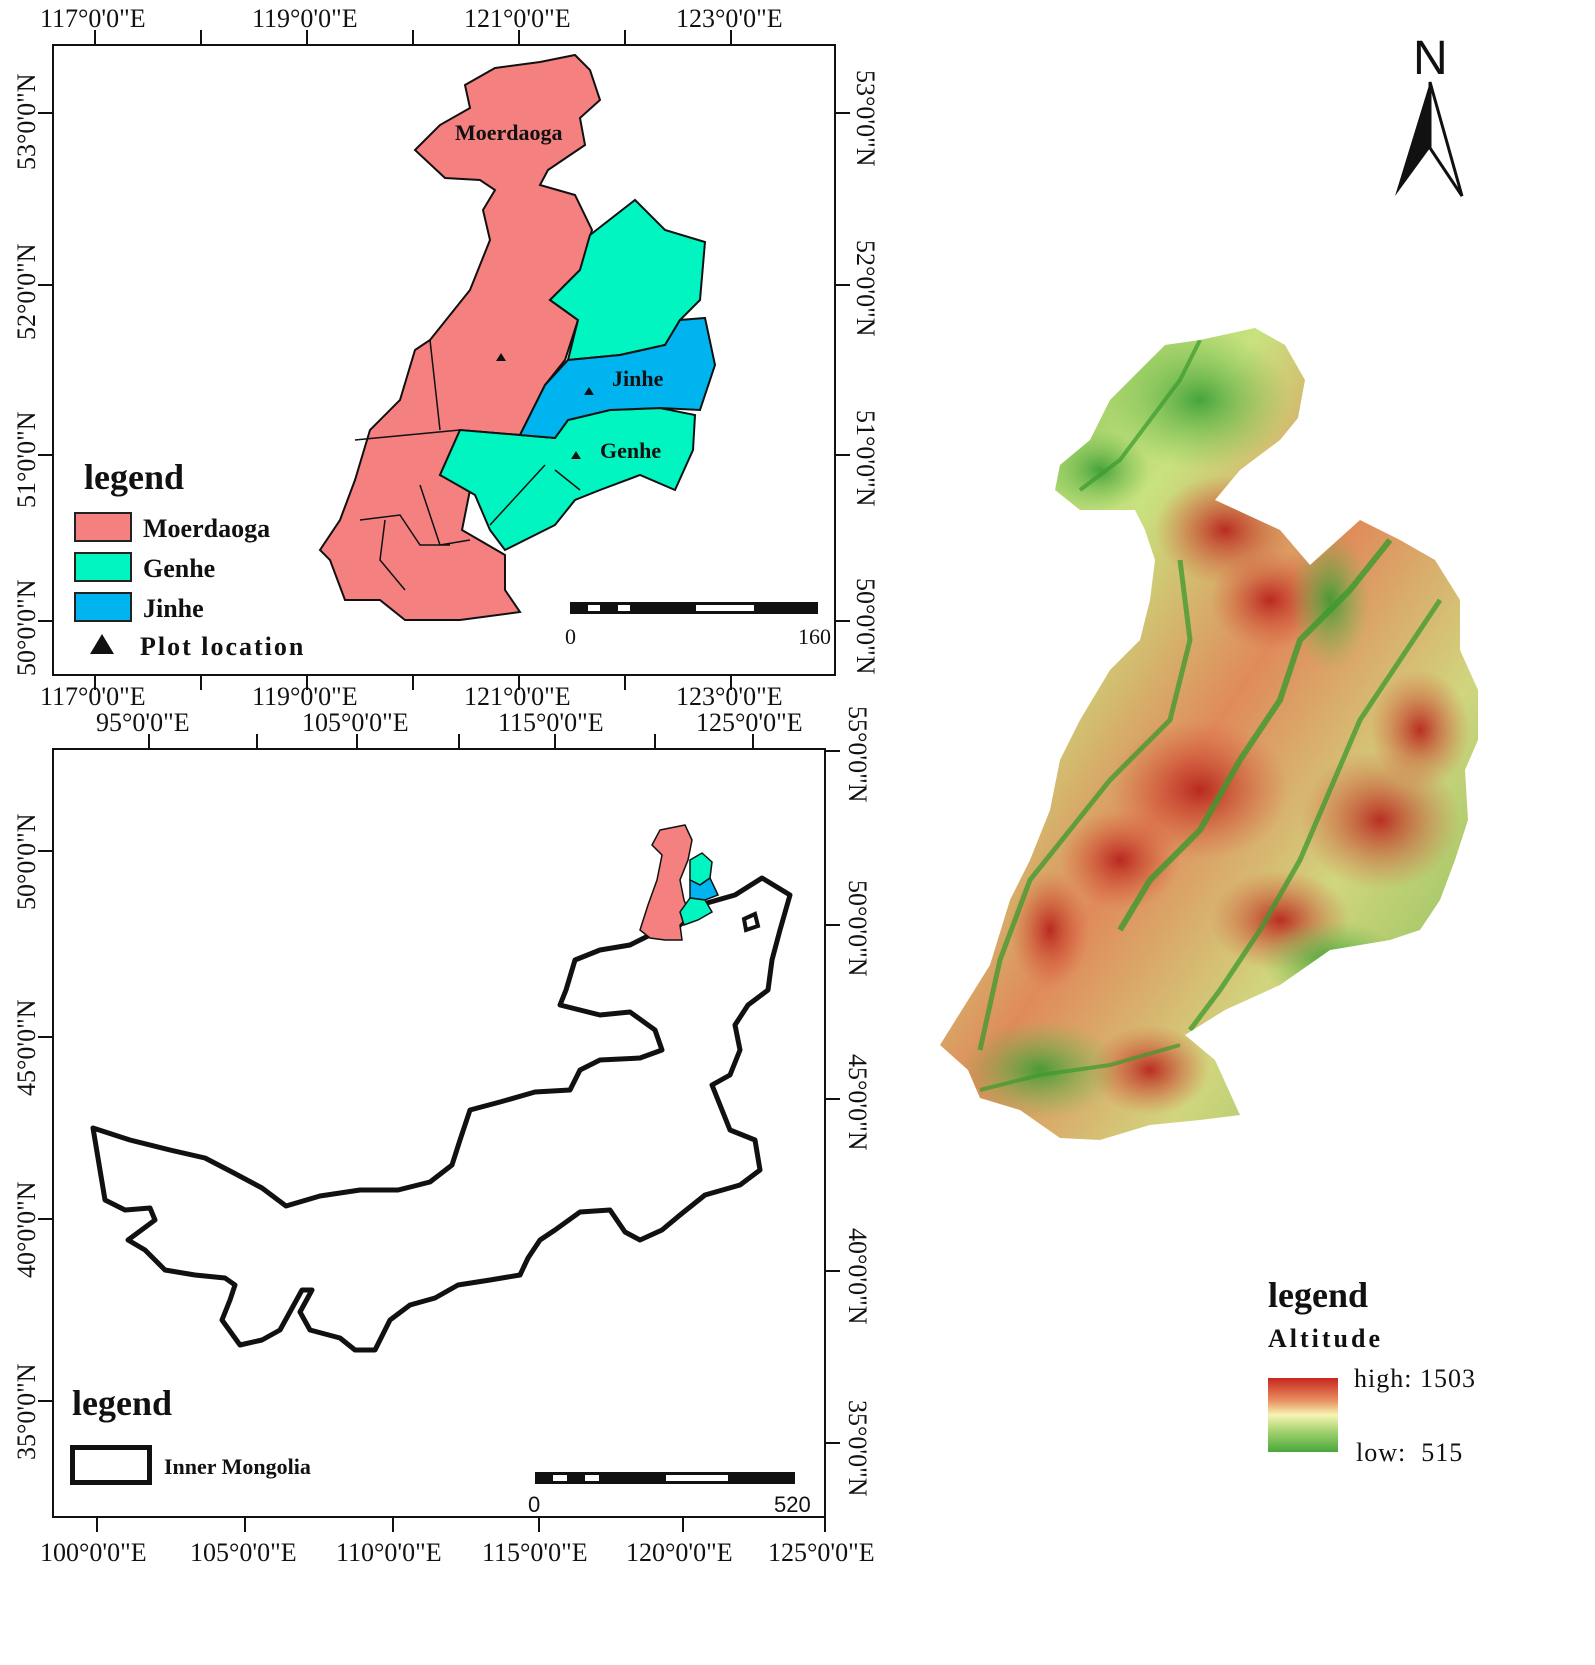  Describe the element at coordinates (517, 18) in the screenshot. I see `top-lon-tick-label: 121°0'0"E` at that location.